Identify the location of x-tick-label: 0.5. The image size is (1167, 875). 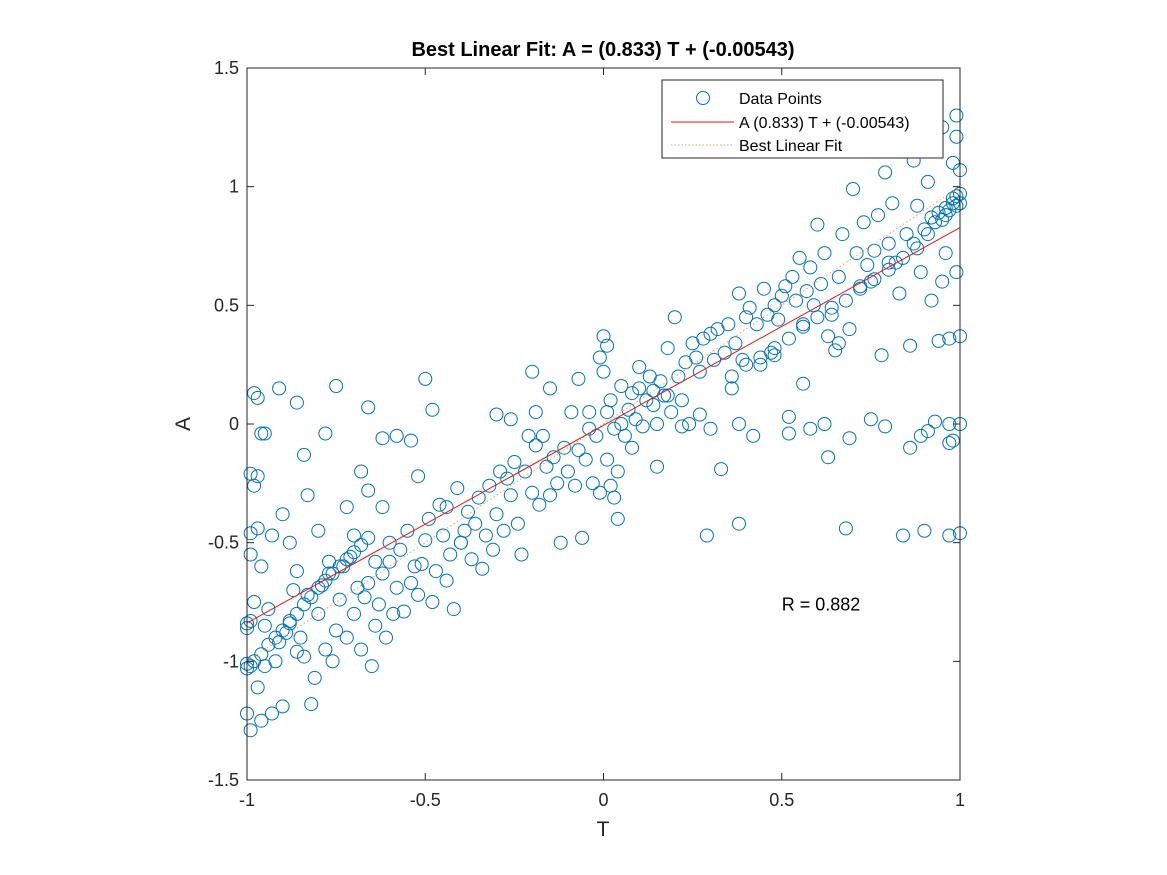
(781, 800).